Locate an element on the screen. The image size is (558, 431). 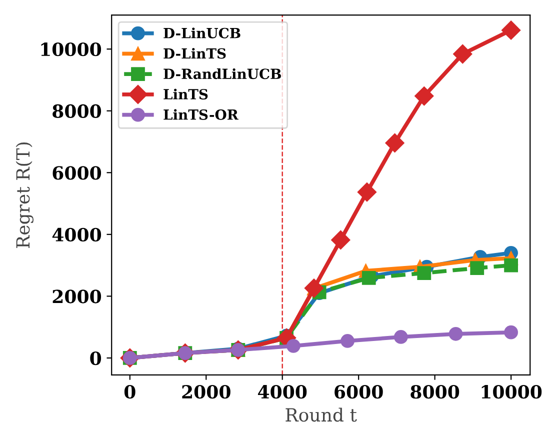
y-axis-title: Regret R(T) is located at coordinates (25, 195).